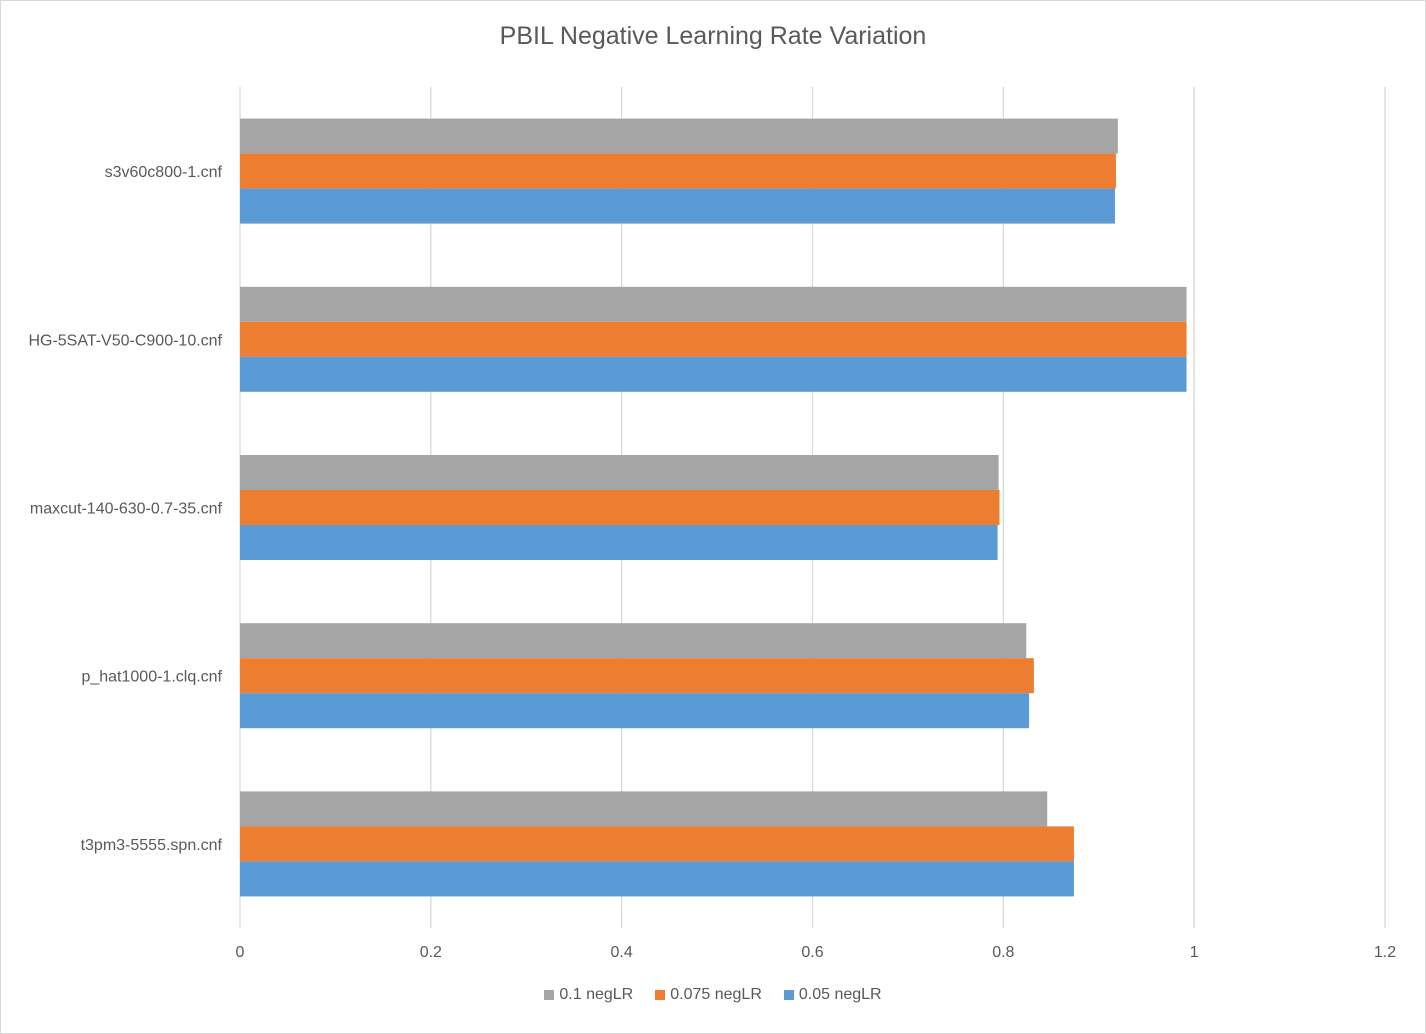  What do you see at coordinates (126, 509) in the screenshot?
I see `y-category-label: maxcut-140-630-0.7-35.cnf` at bounding box center [126, 509].